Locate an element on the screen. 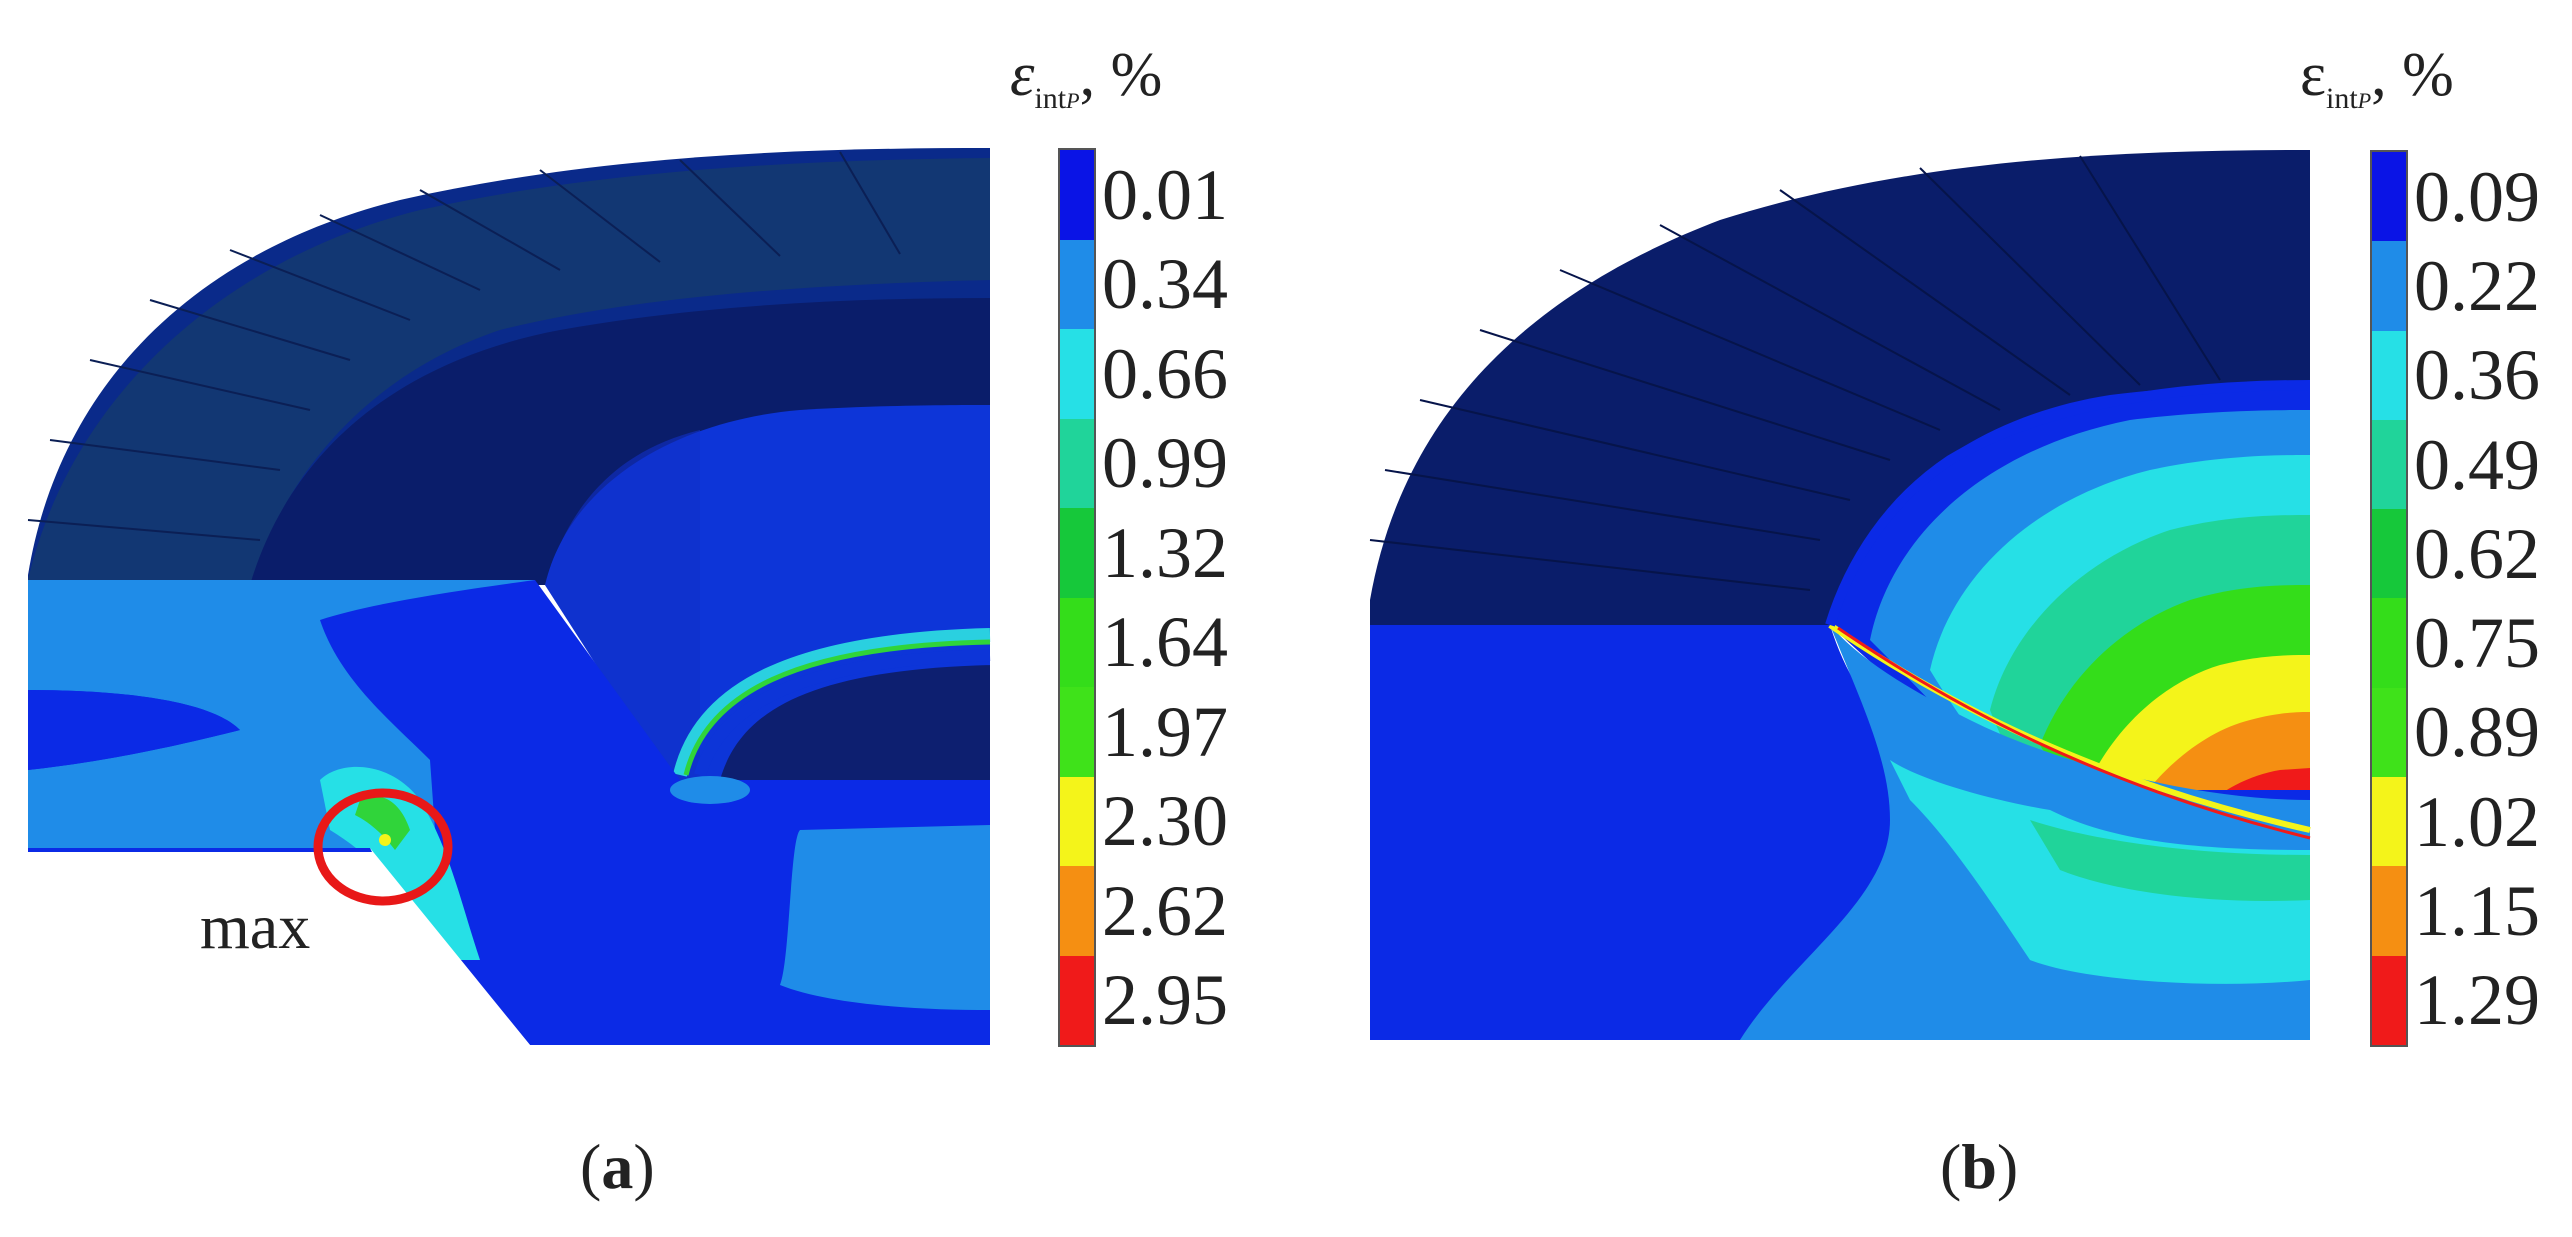 The width and height of the screenshot is (2572, 1237). colorbar-tick-label: 1.29 is located at coordinates (2477, 1000).